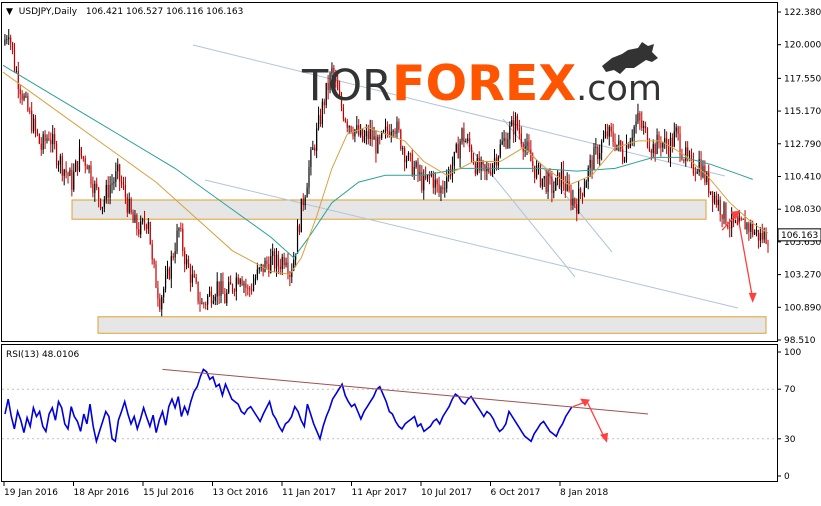 The image size is (821, 506). I want to click on bull-icon, so click(630, 58).